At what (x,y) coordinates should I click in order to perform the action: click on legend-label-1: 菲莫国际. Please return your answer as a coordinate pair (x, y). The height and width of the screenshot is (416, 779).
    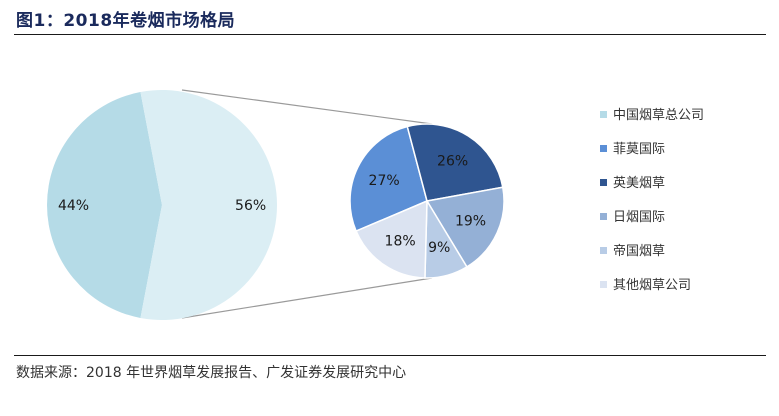
    Looking at the image, I should click on (639, 149).